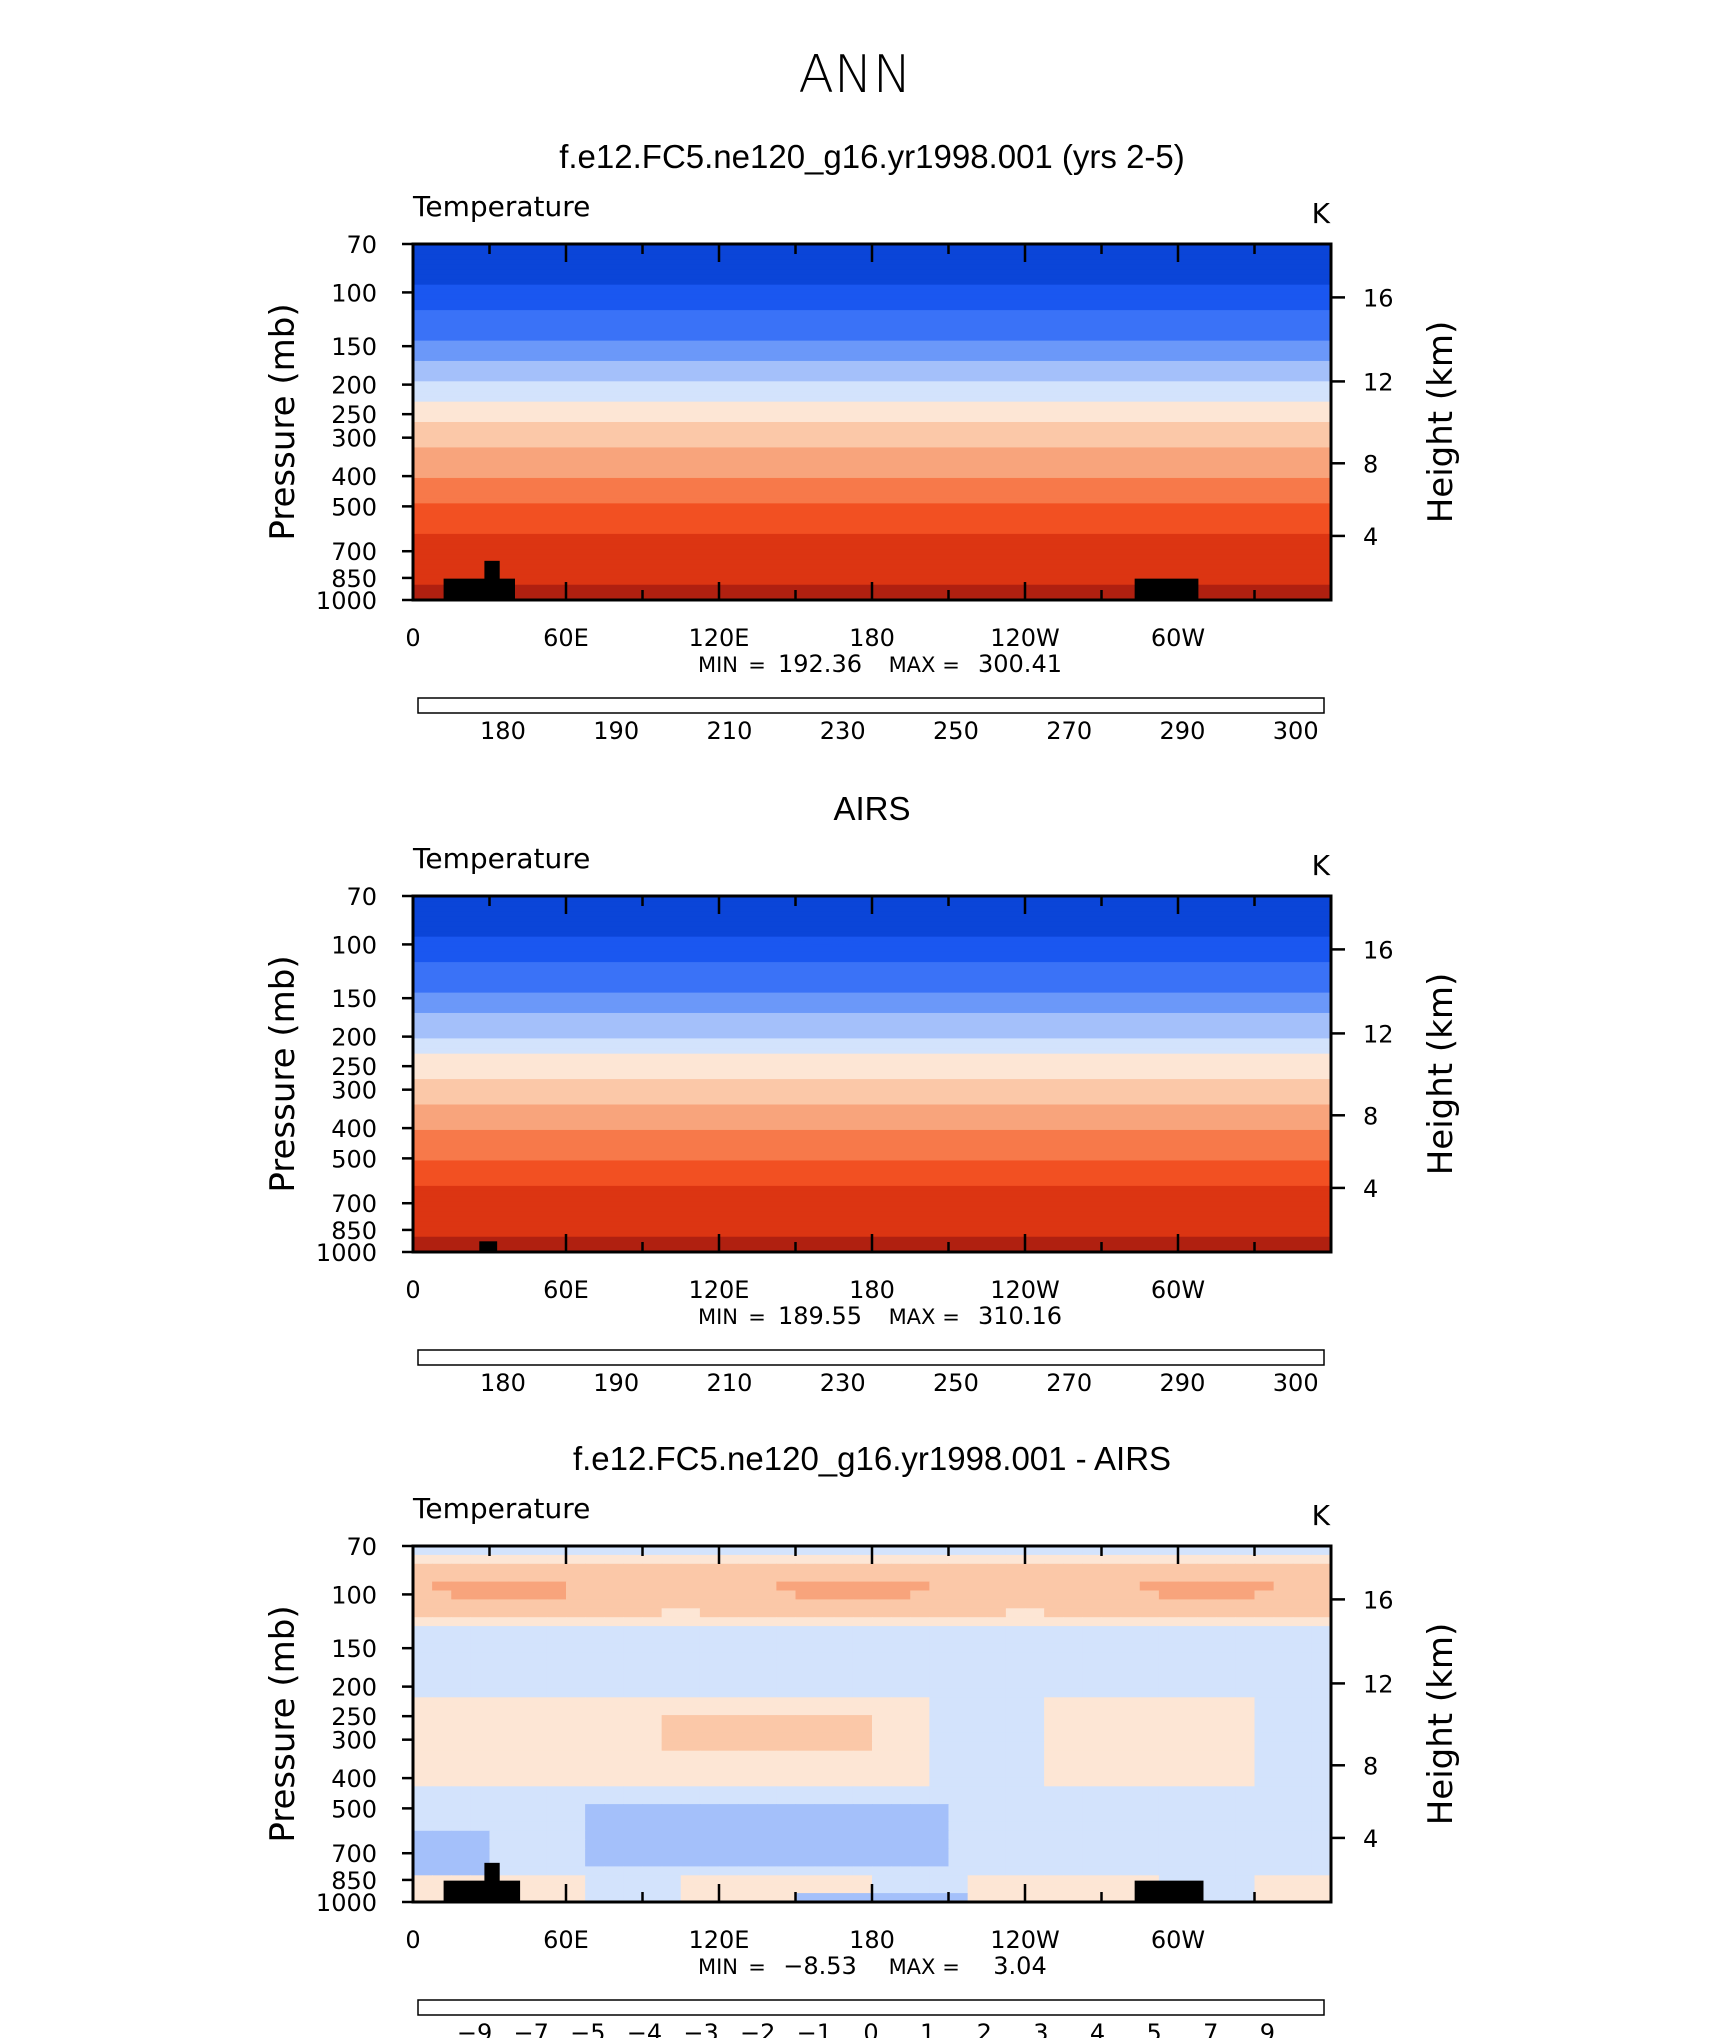 This screenshot has height=2038, width=1710. I want to click on colorbar-tick-label: 300, so click(1296, 1383).